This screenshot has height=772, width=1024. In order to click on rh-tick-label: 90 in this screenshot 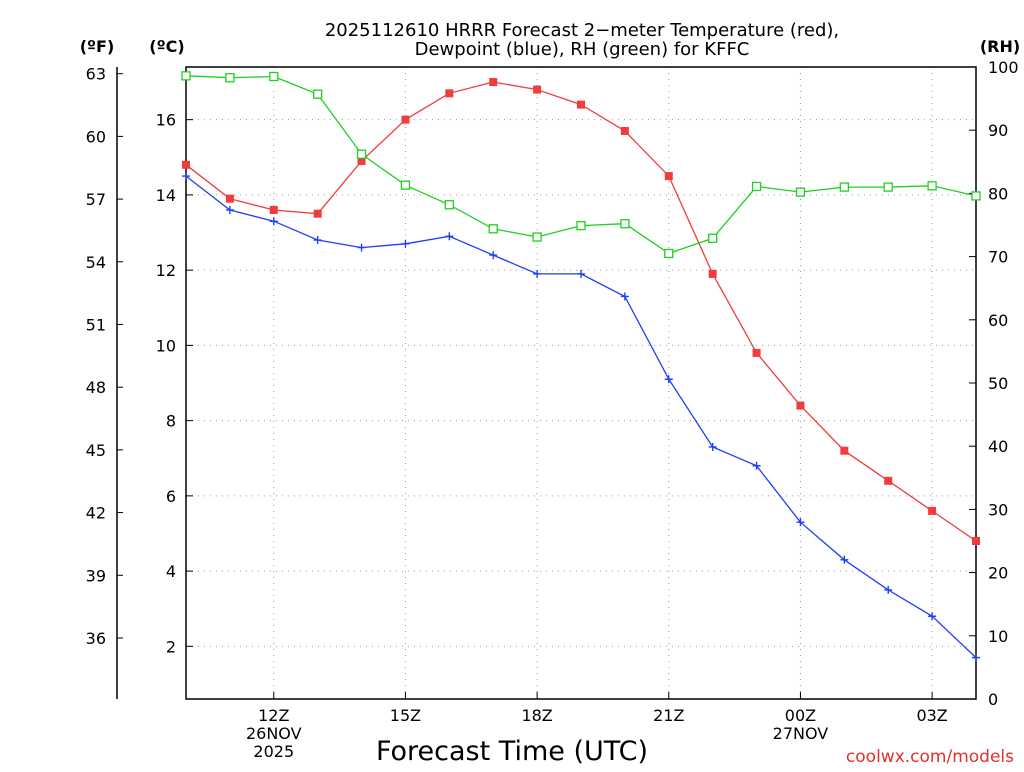, I will do `click(998, 130)`.